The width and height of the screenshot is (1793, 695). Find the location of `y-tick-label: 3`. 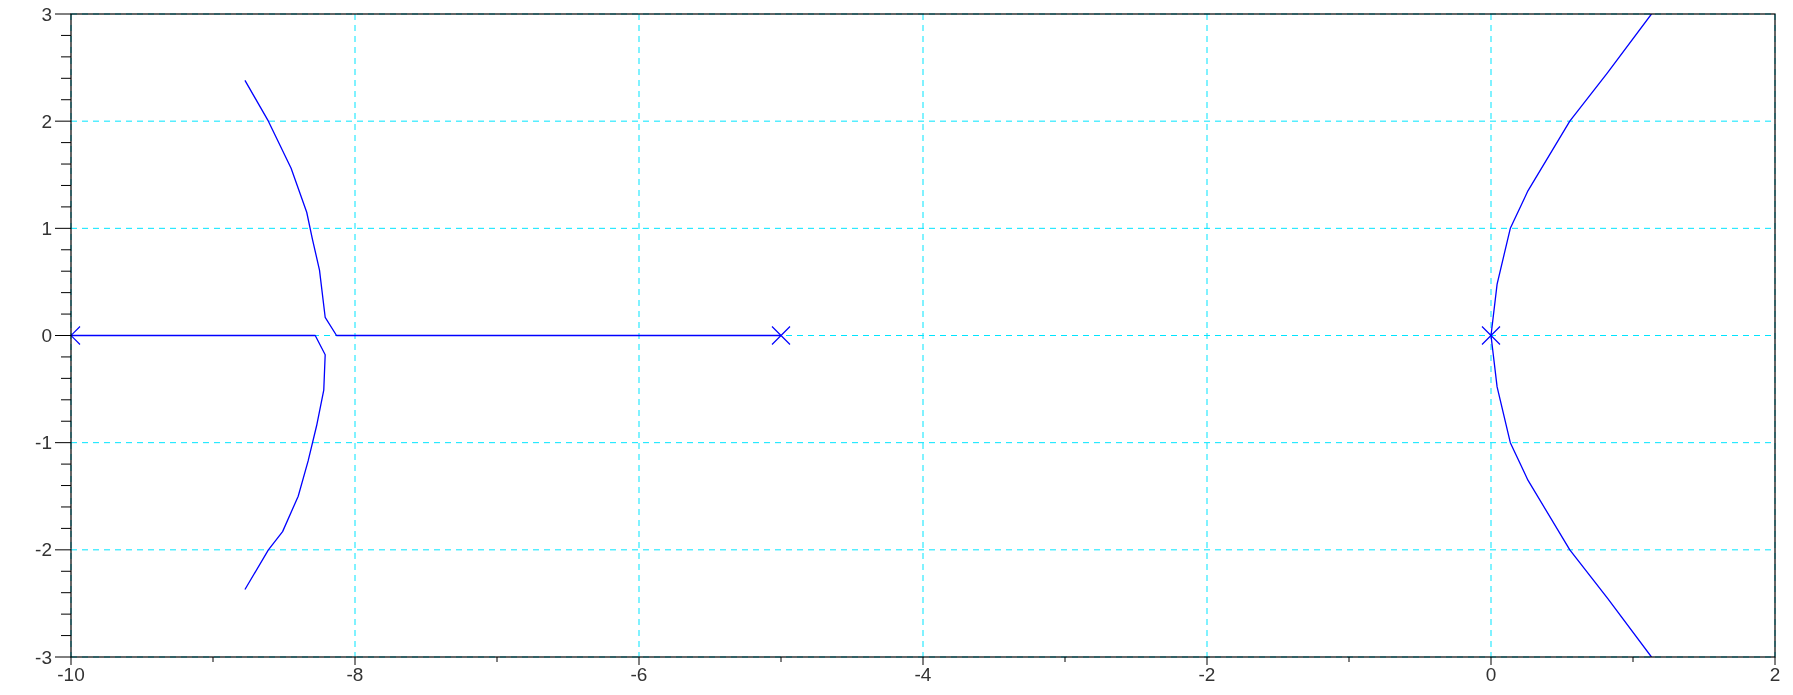

y-tick-label: 3 is located at coordinates (46, 14).